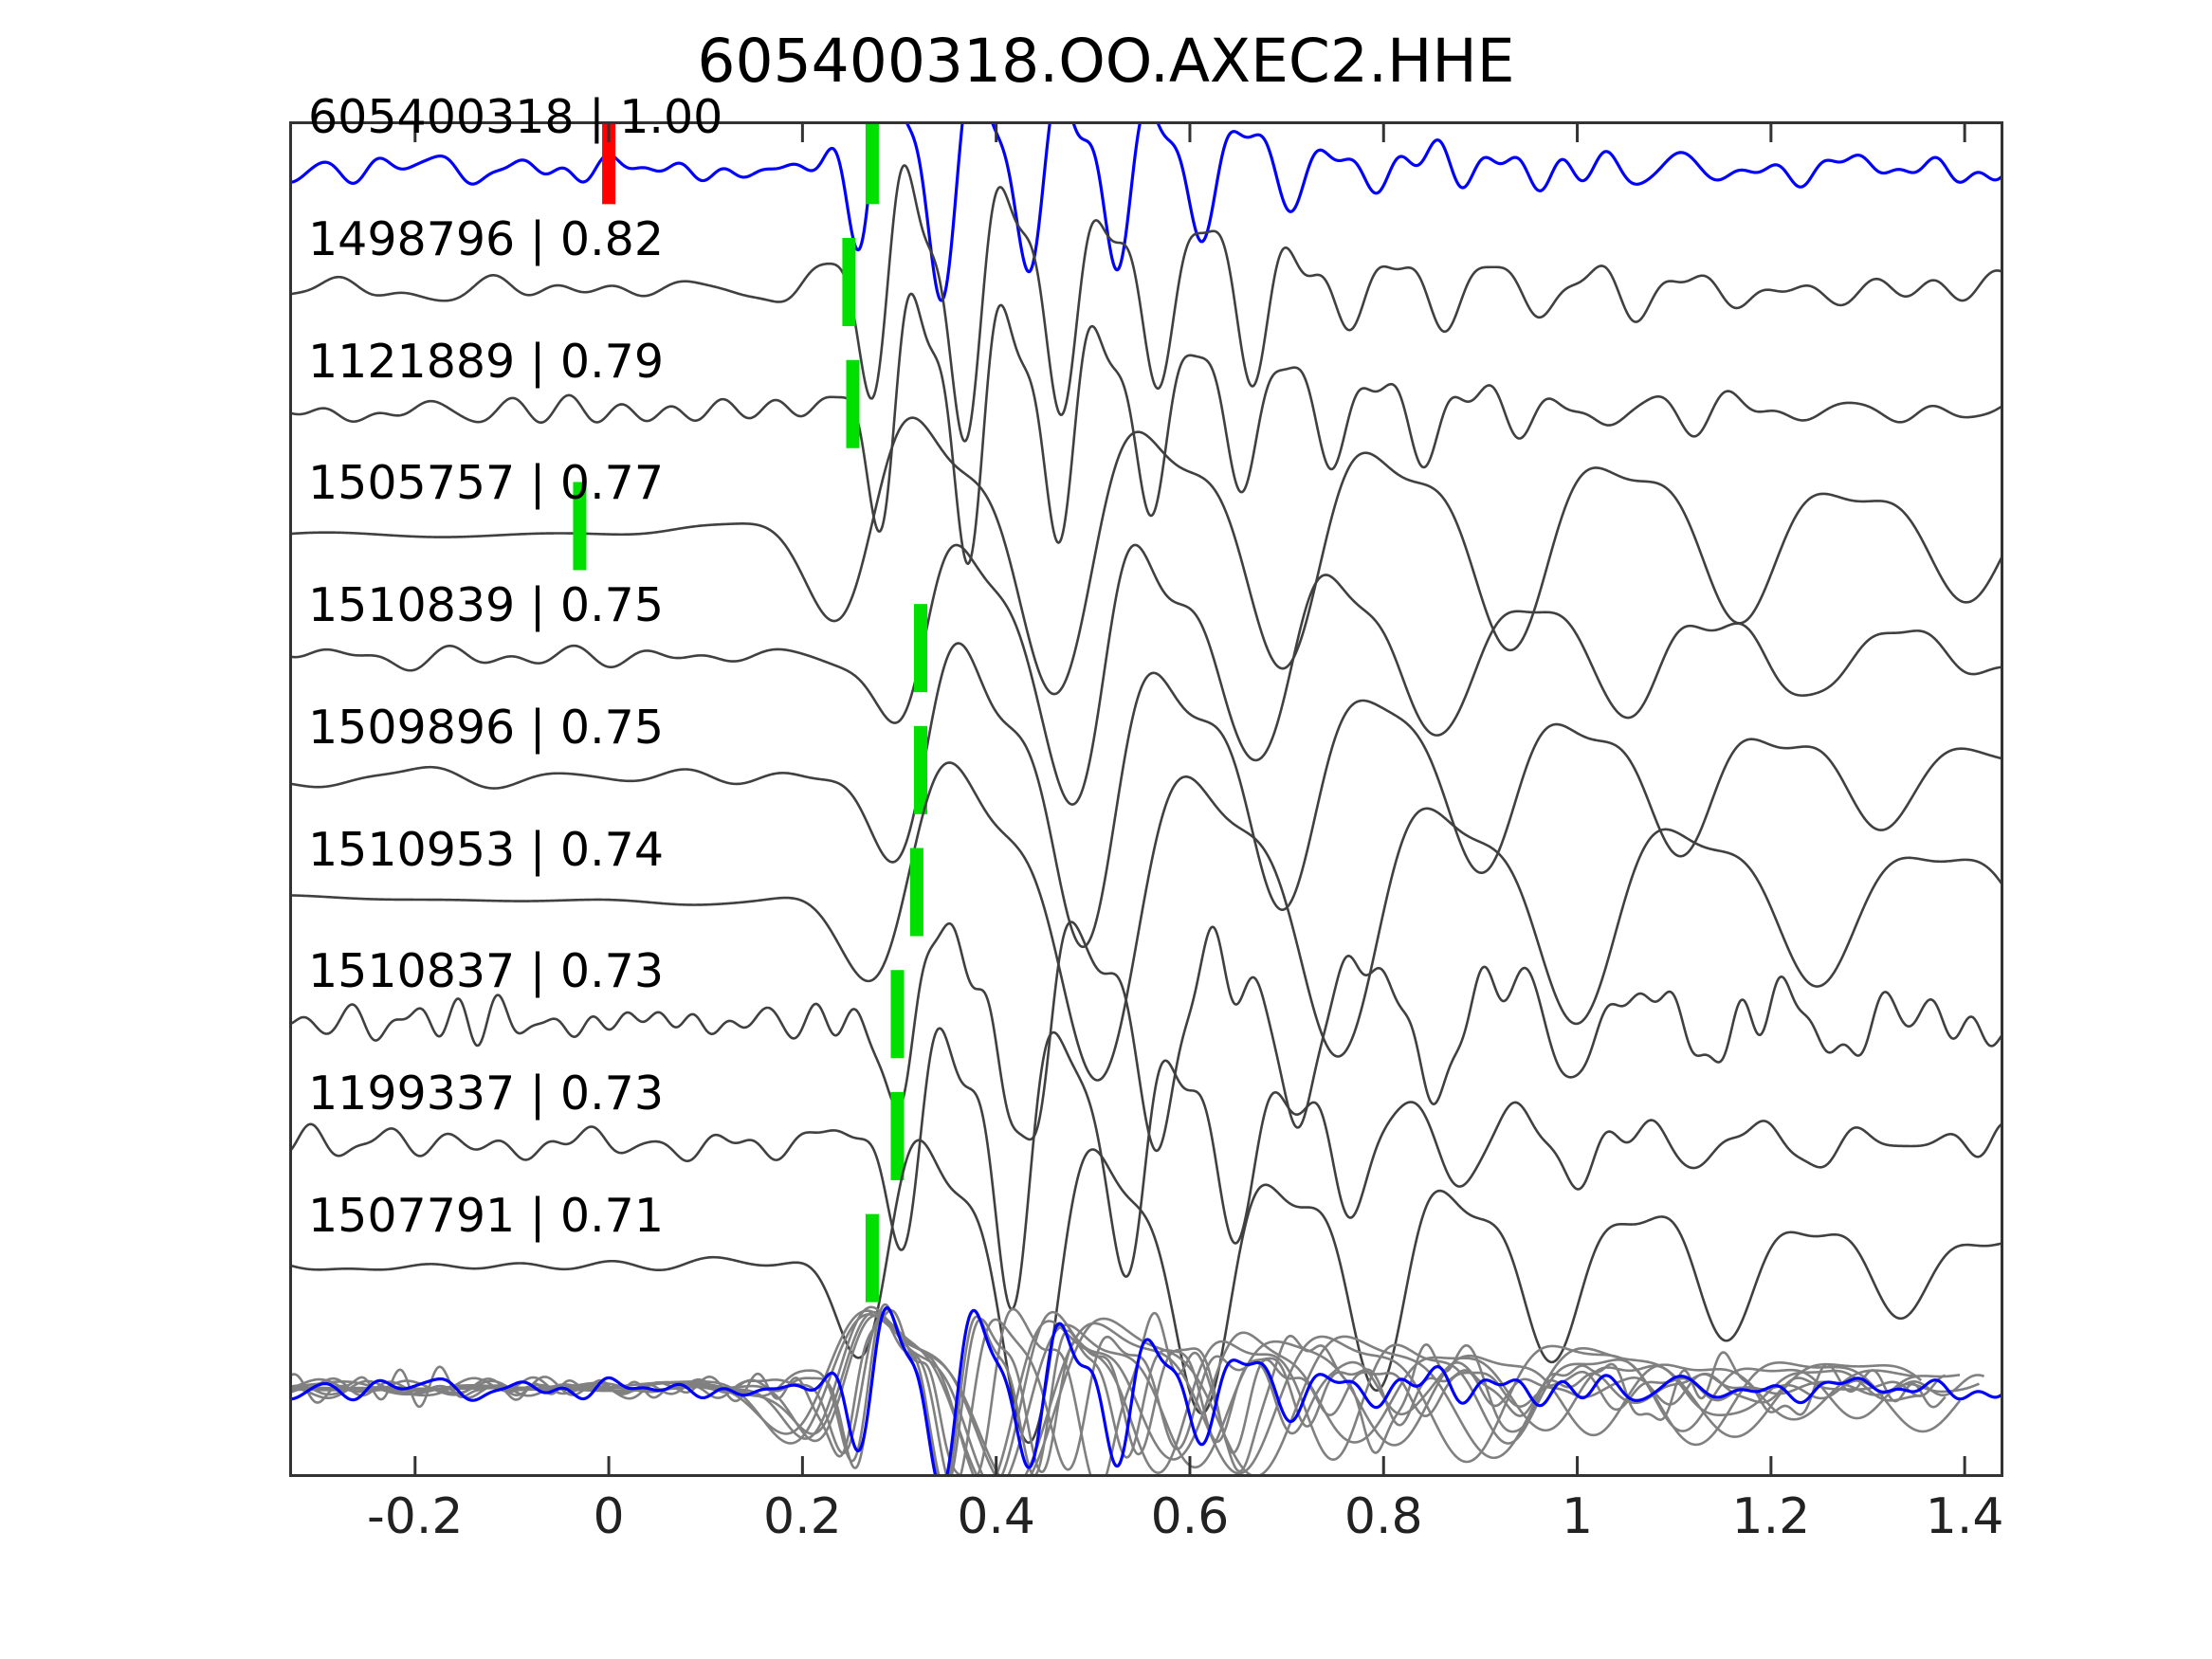 This screenshot has height=1659, width=2212. Describe the element at coordinates (1578, 1516) in the screenshot. I see `x-tick-label: 1` at that location.